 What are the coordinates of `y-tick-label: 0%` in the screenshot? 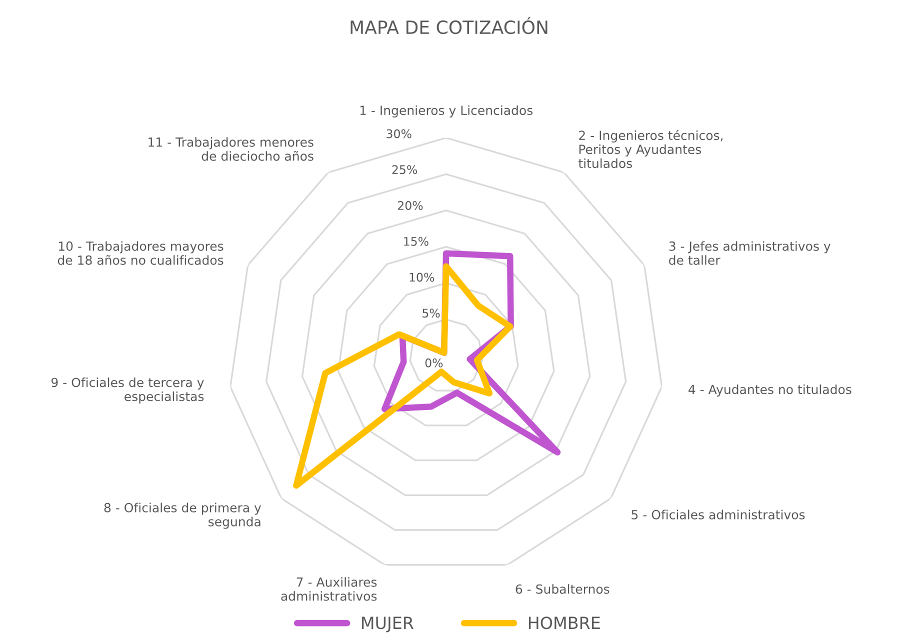 It's located at (434, 363).